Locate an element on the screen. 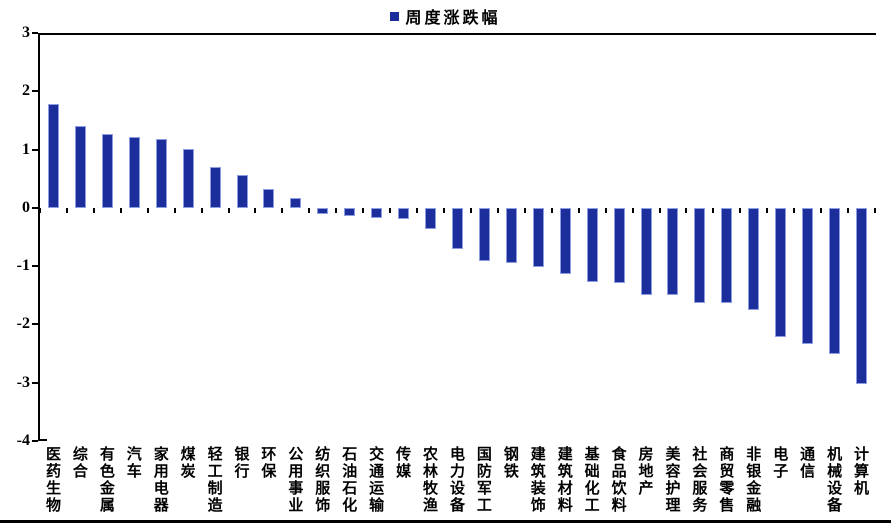  x-axis-label: 银行 is located at coordinates (242, 463).